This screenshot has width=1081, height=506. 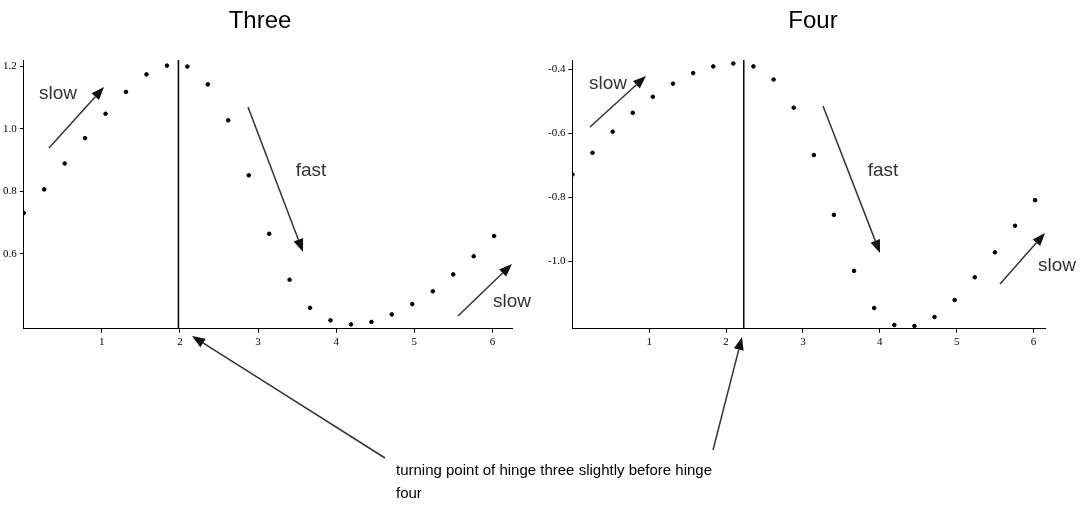 What do you see at coordinates (10, 127) in the screenshot?
I see `y-tick-label: 1.0` at bounding box center [10, 127].